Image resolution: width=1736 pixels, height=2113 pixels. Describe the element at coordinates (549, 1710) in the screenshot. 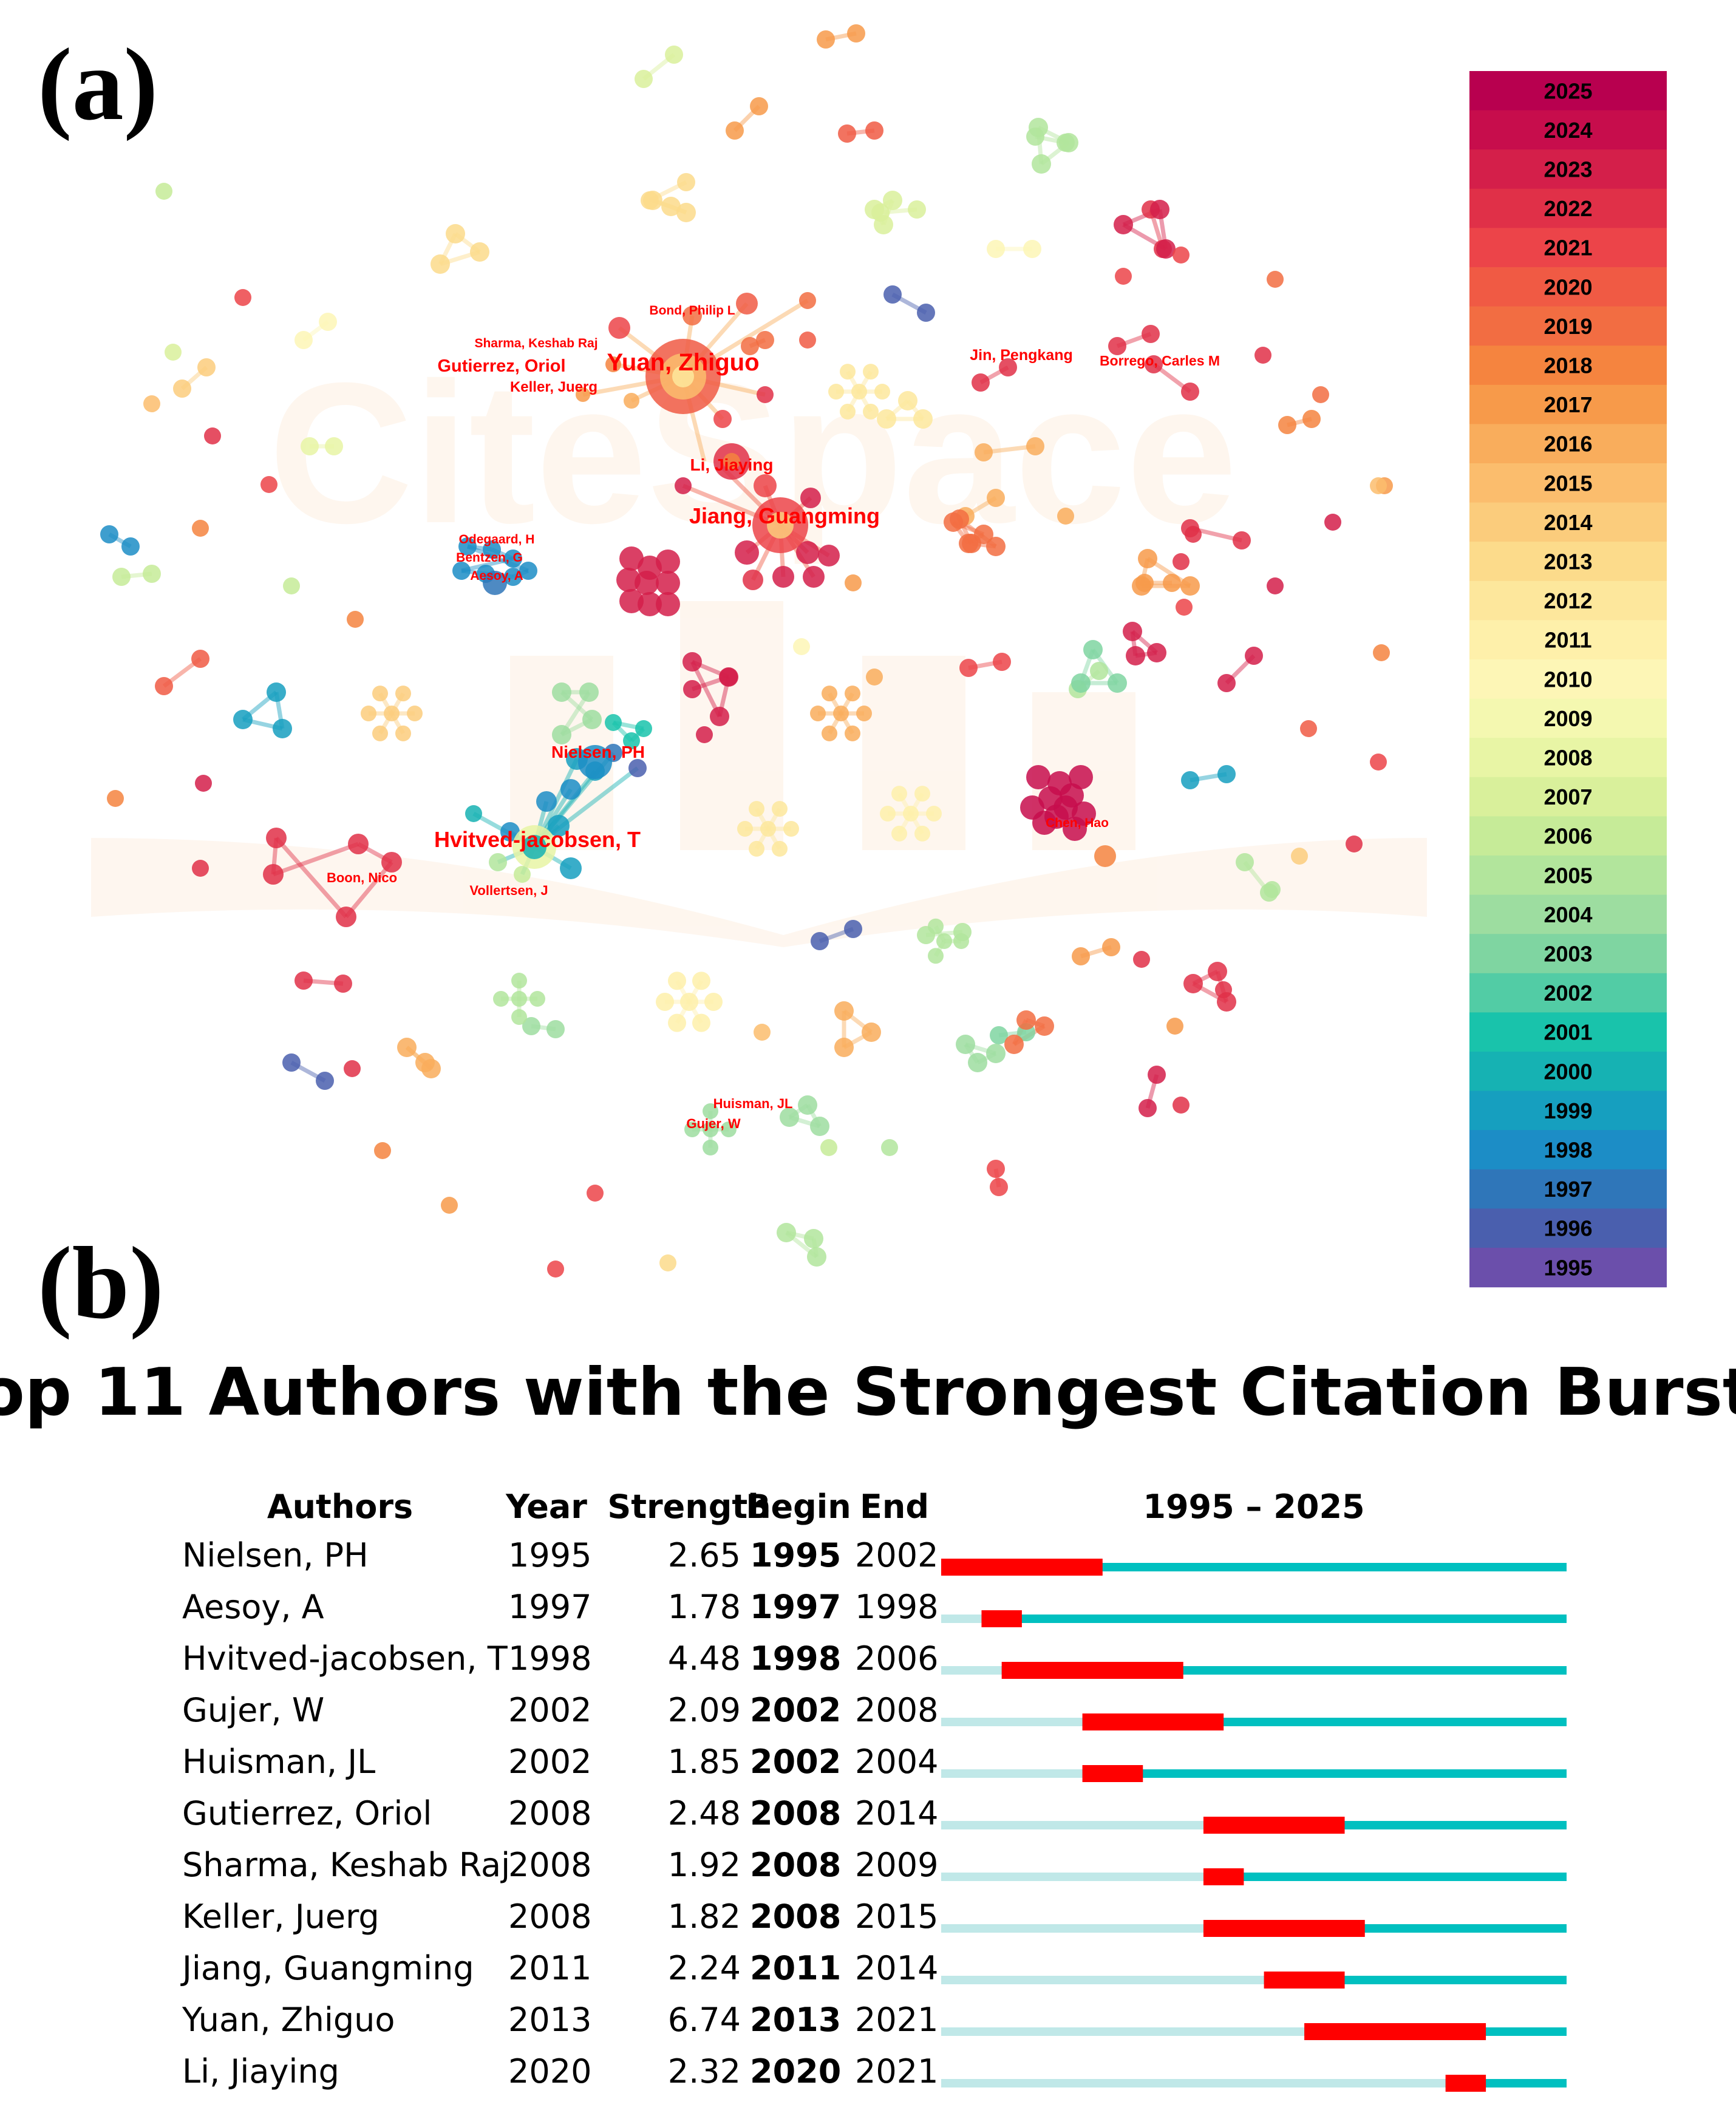

I see `row-year: 2002` at that location.